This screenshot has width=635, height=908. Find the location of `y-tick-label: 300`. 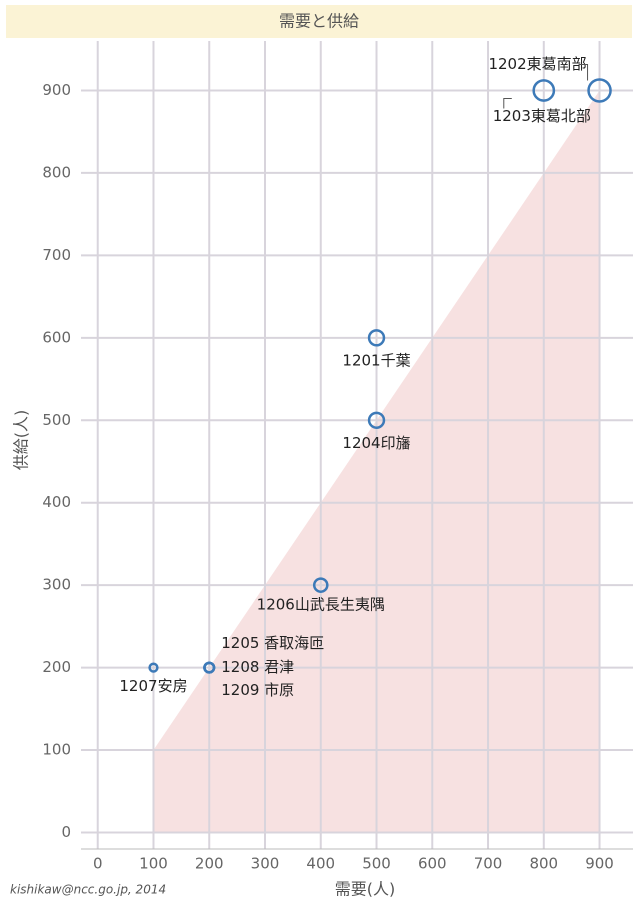

y-tick-label: 300 is located at coordinates (56, 585).